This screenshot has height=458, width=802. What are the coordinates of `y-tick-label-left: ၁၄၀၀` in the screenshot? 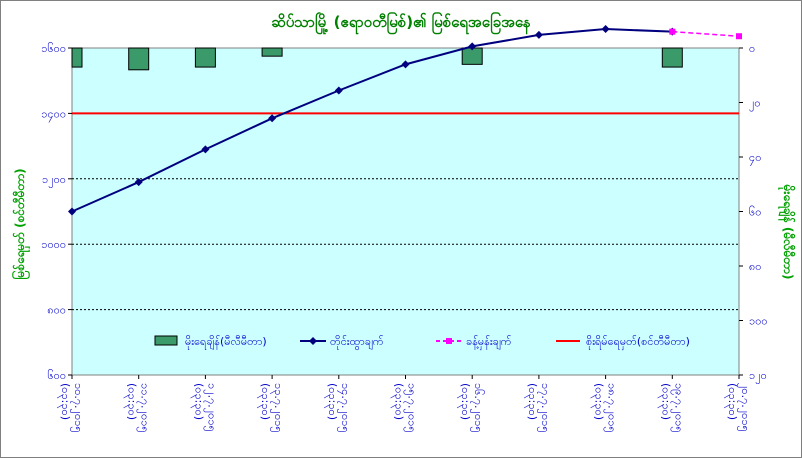 It's located at (53, 114).